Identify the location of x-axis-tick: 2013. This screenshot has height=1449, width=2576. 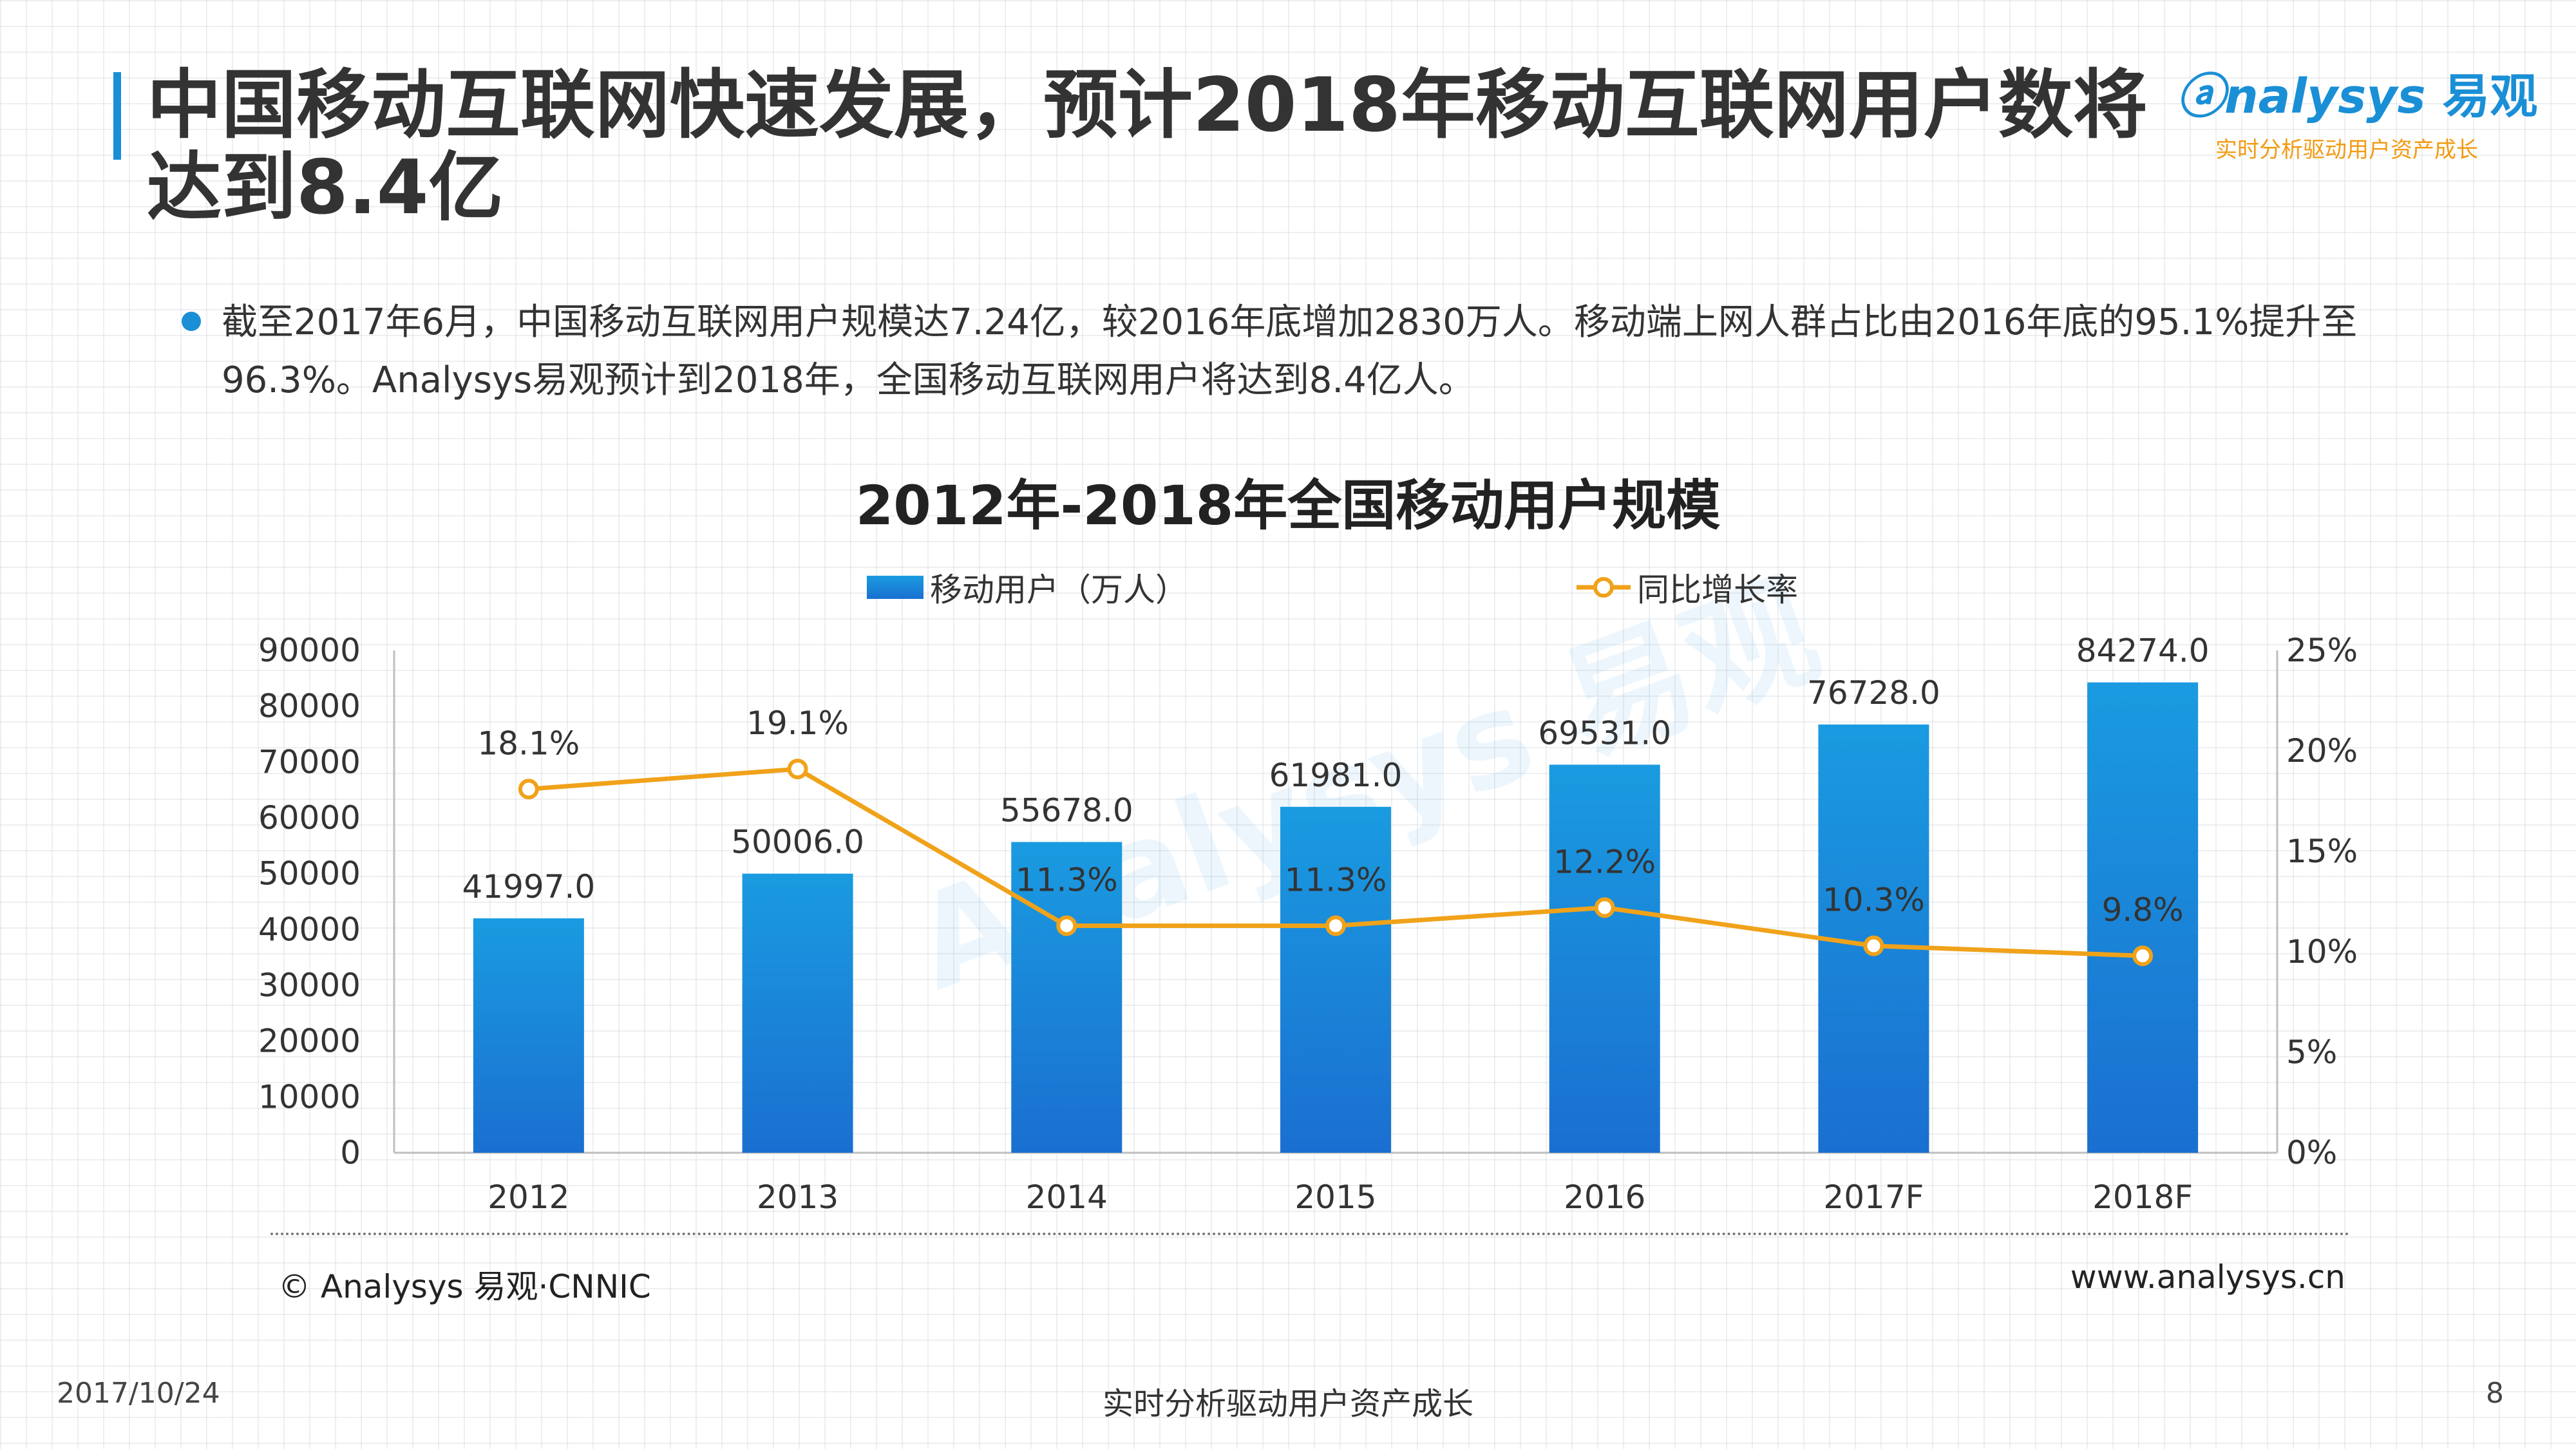
(797, 1197).